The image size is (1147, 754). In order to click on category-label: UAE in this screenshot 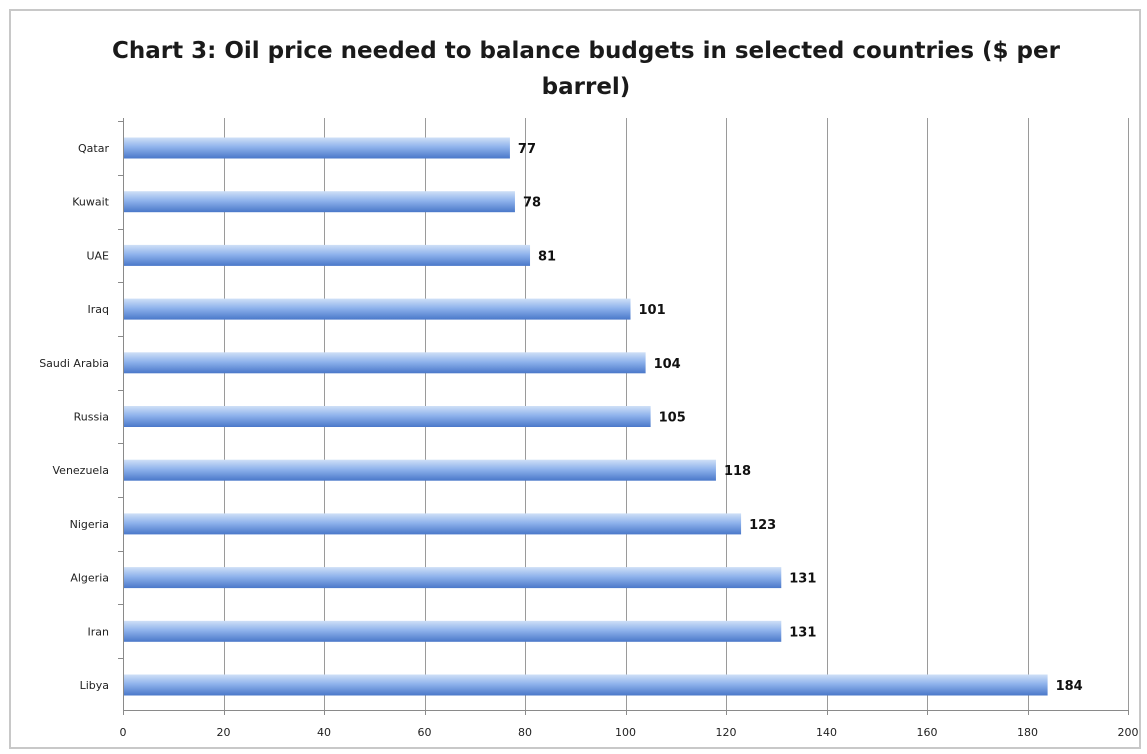, I will do `click(97, 255)`.